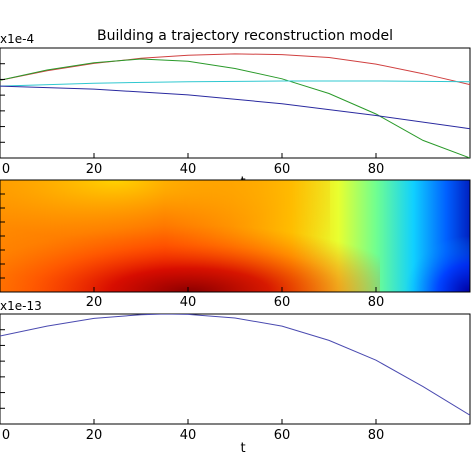 The width and height of the screenshot is (474, 474). I want to click on heatmap-bluecorner, so click(405, 236).